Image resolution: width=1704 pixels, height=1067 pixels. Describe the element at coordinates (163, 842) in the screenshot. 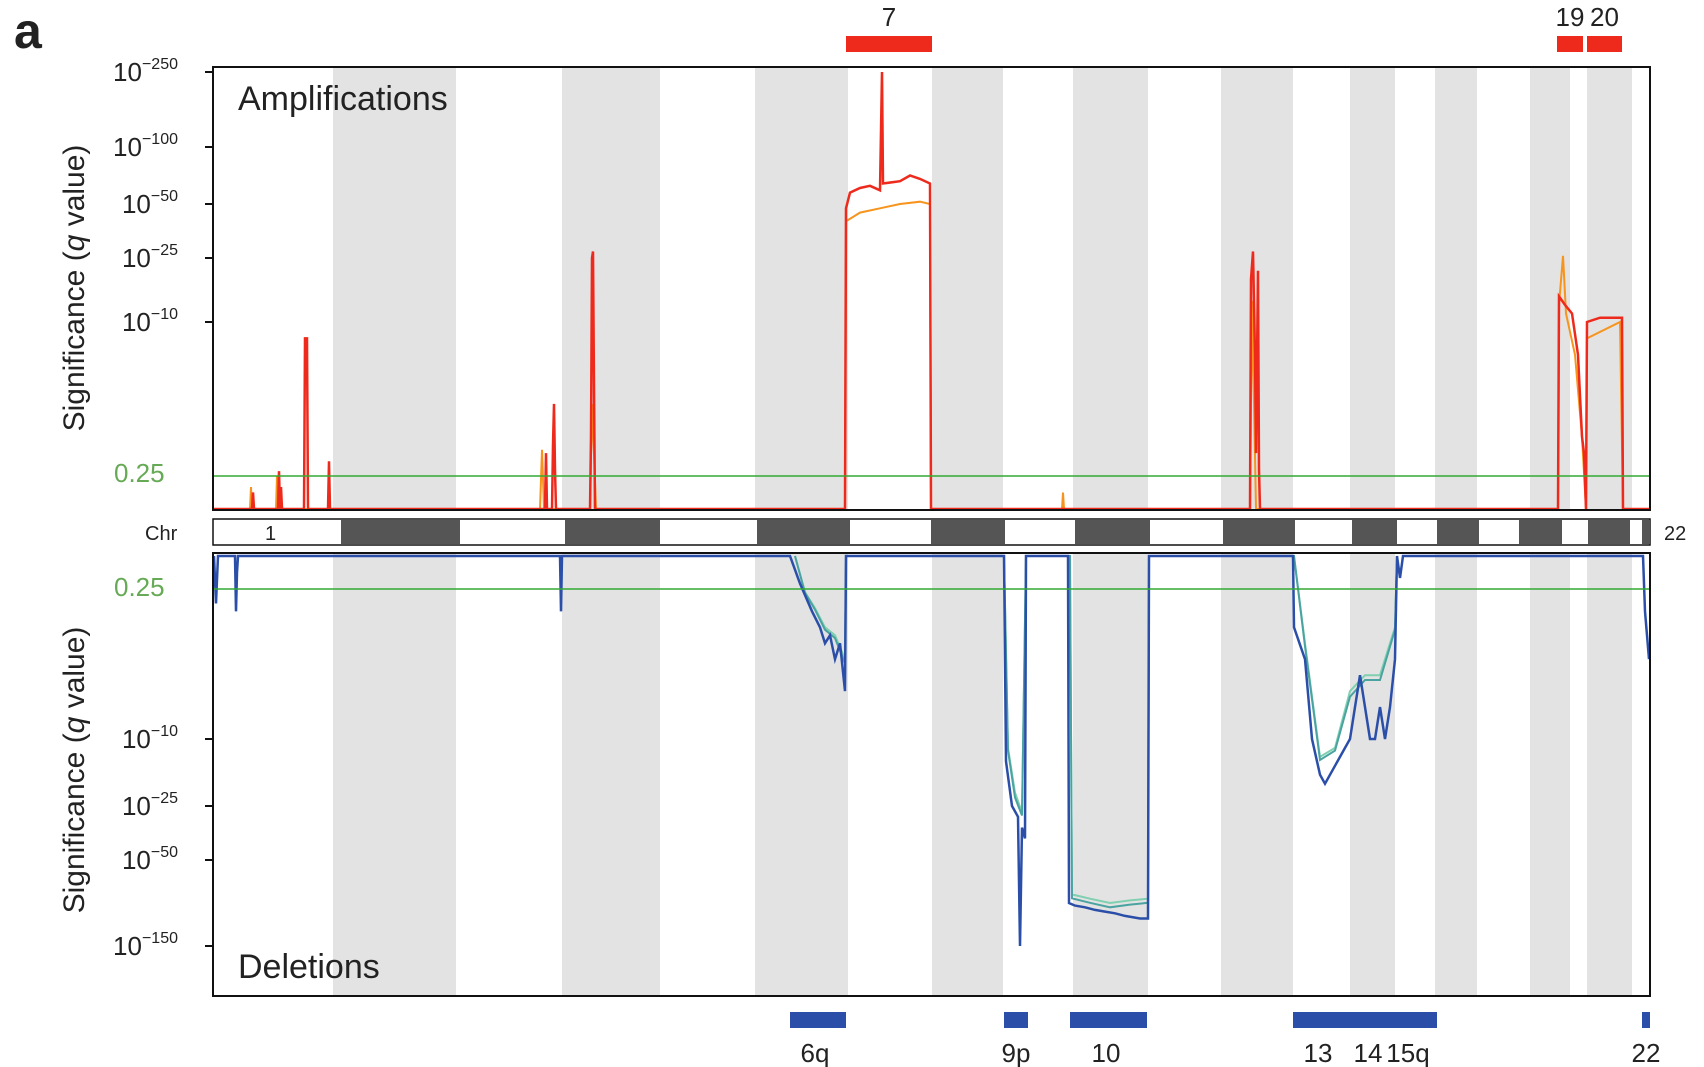

I see `del-y-ticks: 10−10 10−25 10−50 10−150` at that location.